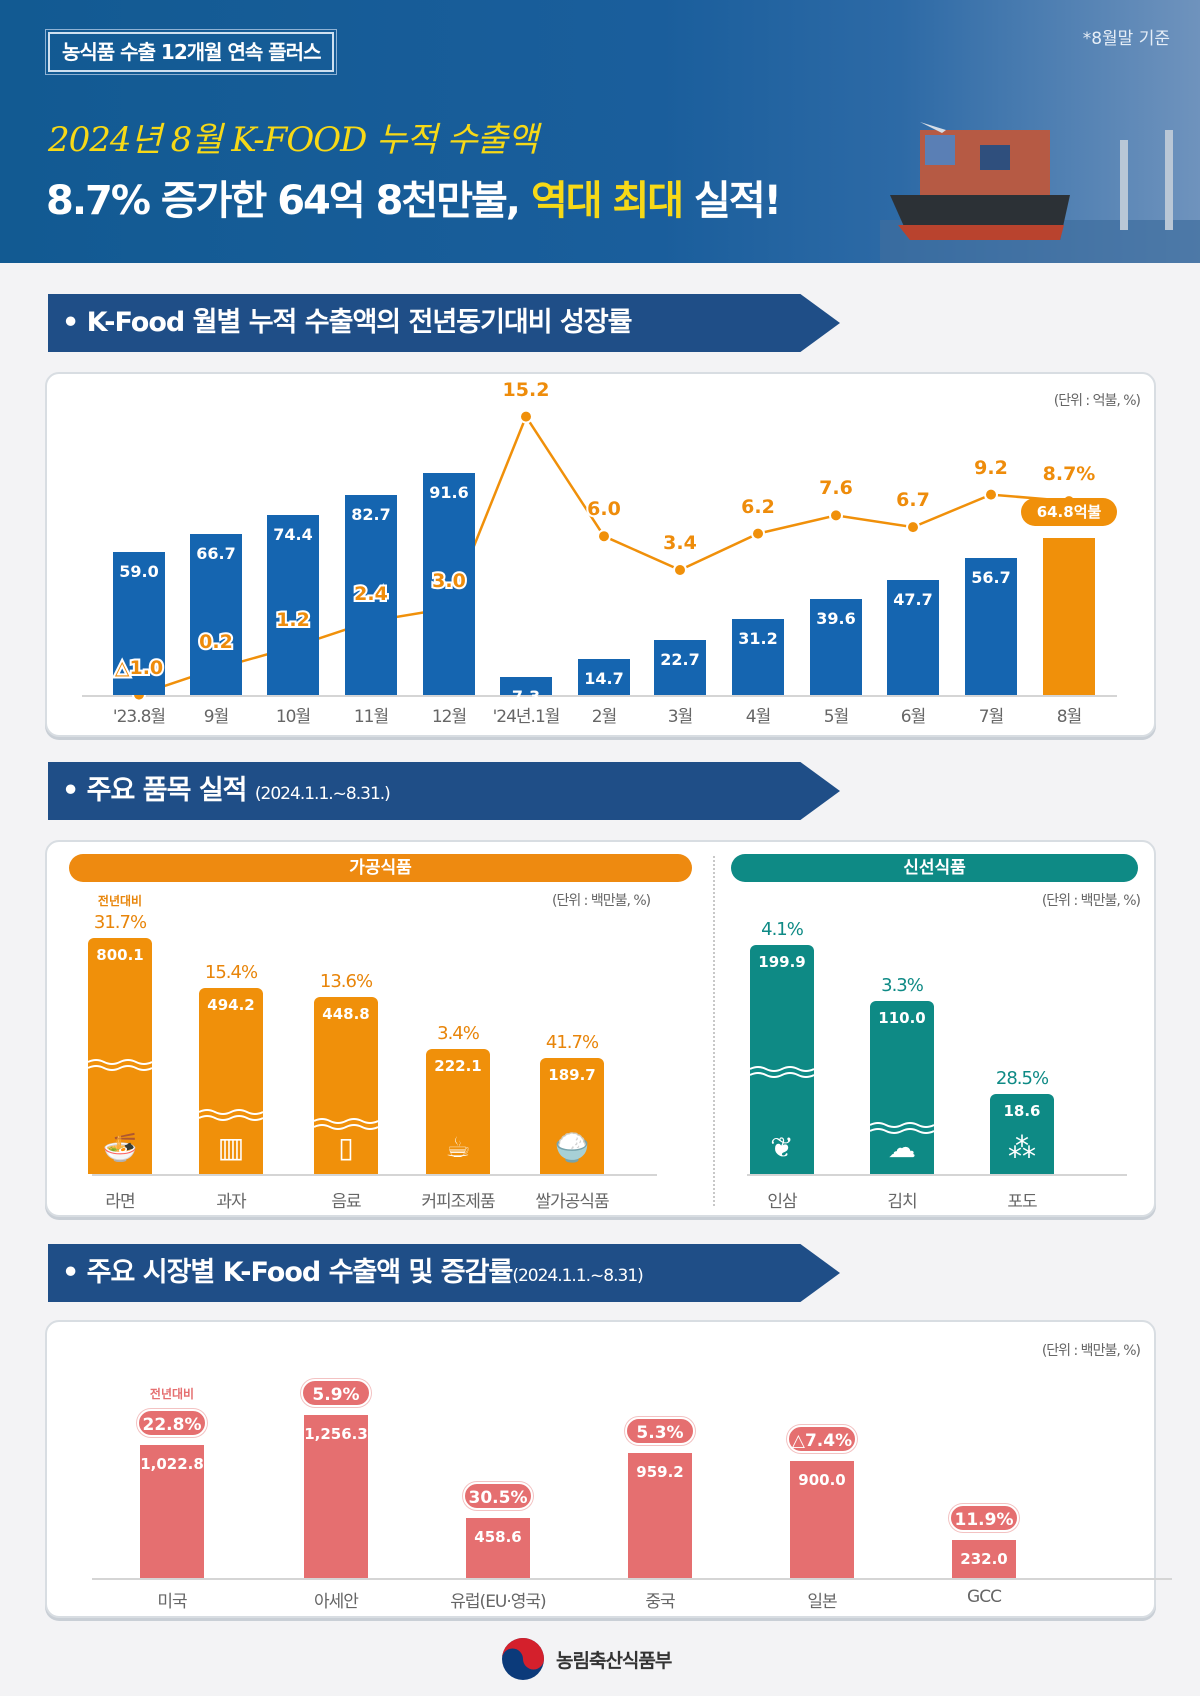  I want to click on x-tick-label: 중국, so click(660, 1602).